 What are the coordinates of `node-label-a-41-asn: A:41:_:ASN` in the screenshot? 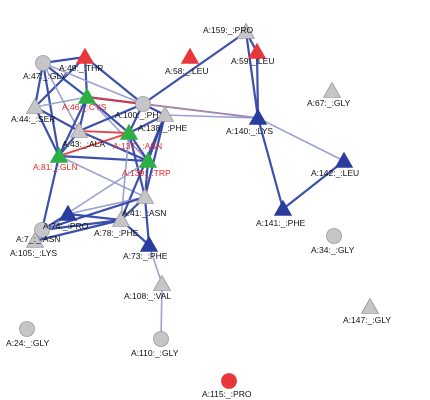 It's located at (144, 213).